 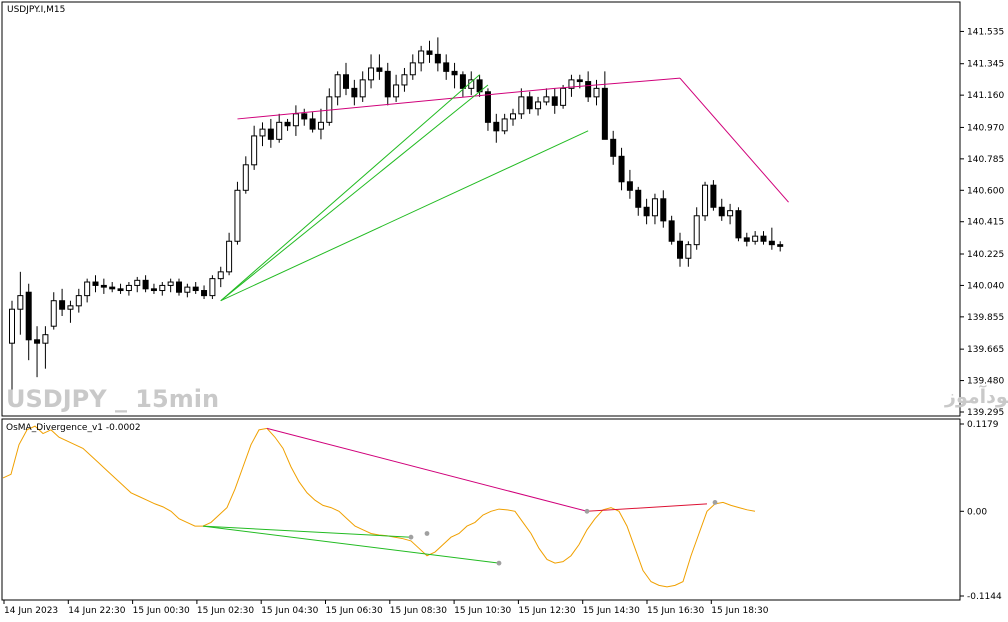 What do you see at coordinates (985, 382) in the screenshot?
I see `price-tick-label: 139.480` at bounding box center [985, 382].